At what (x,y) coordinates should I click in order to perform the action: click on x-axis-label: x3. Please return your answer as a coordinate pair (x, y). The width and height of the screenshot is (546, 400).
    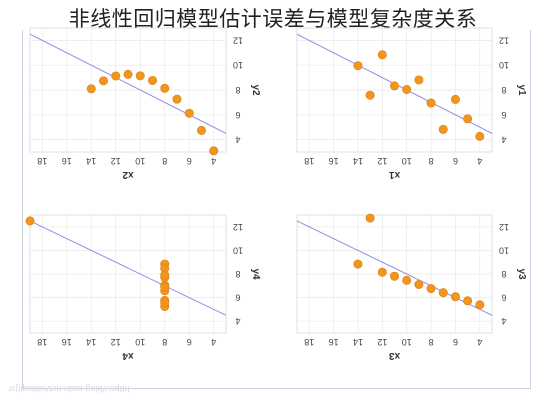
    Looking at the image, I should click on (395, 355).